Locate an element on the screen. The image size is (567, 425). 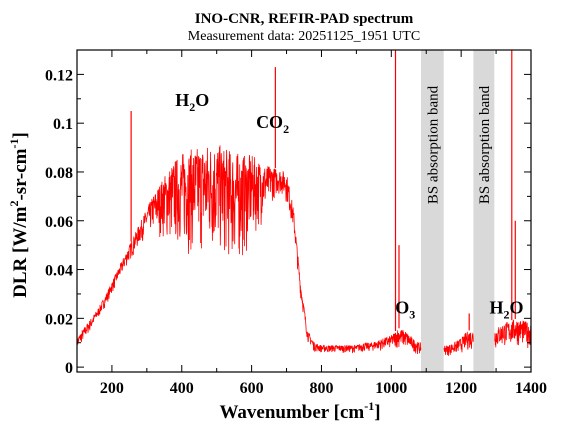
annotation-0: H2O is located at coordinates (192, 102).